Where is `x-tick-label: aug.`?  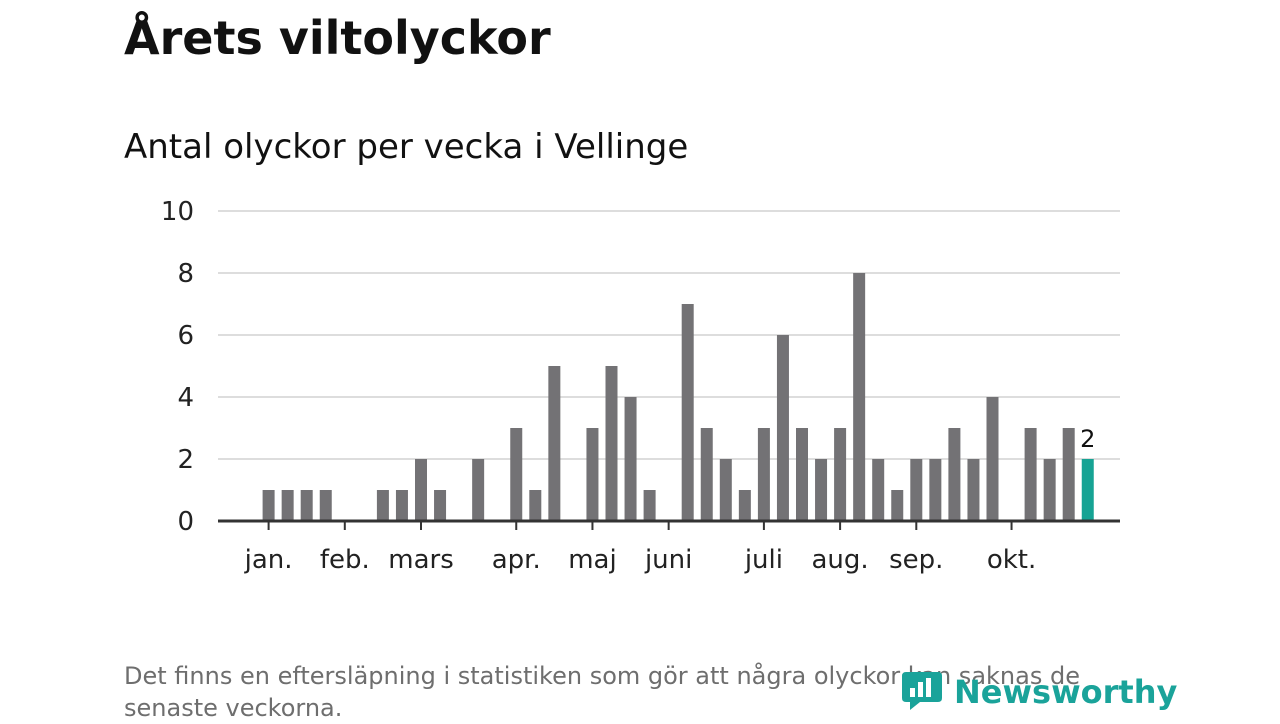
x-tick-label: aug. is located at coordinates (840, 560).